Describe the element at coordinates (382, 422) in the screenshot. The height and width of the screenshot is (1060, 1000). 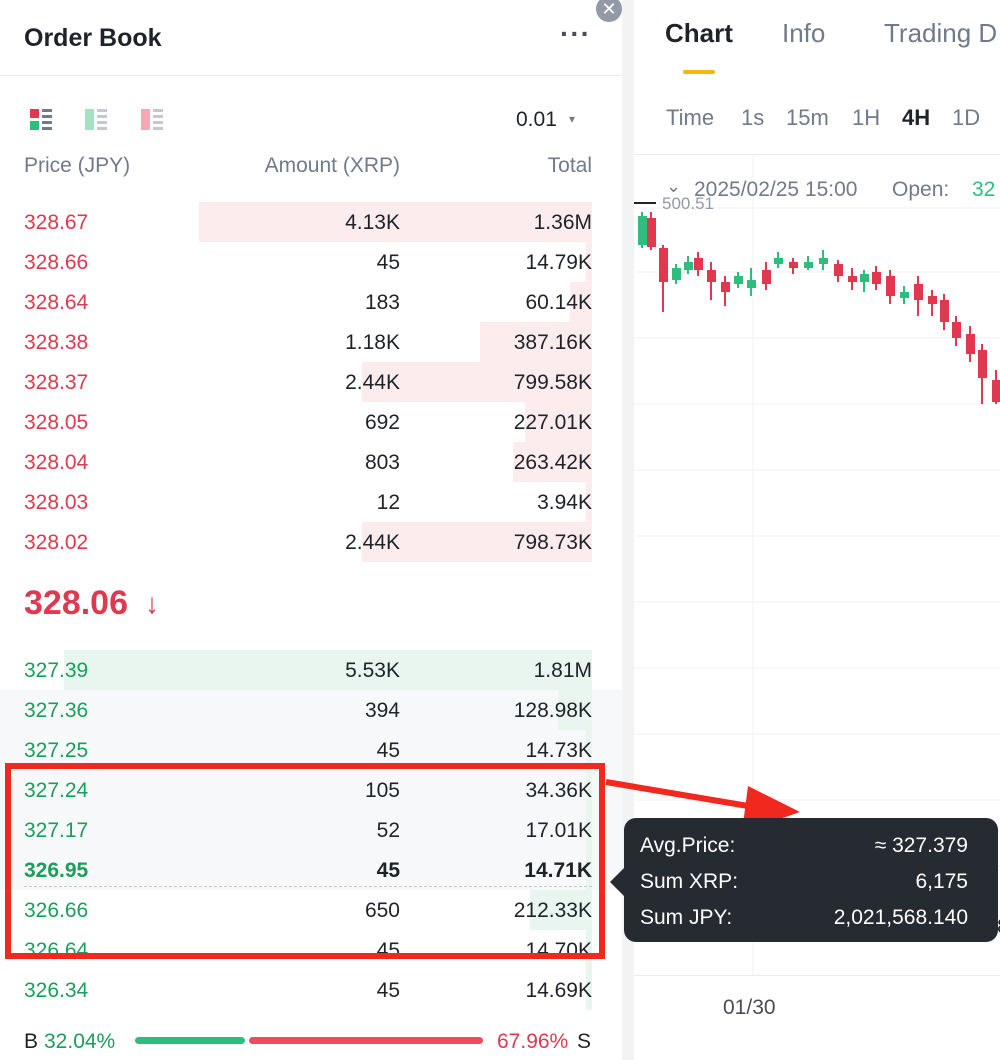
I see `amount-cell: 692` at that location.